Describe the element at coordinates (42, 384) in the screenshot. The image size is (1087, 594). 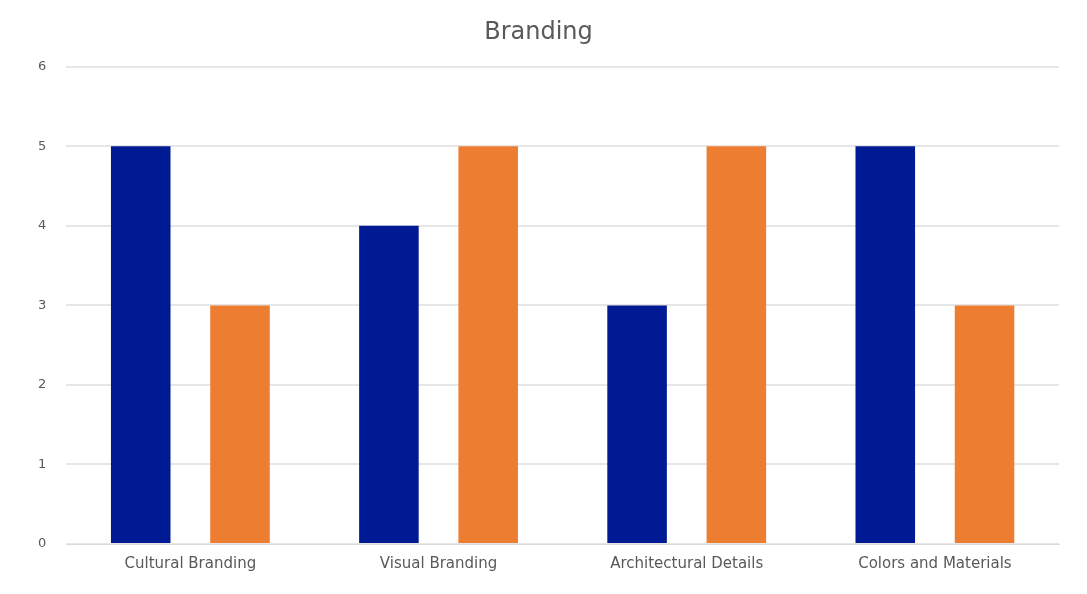
I see `y-tick-label: 2` at that location.